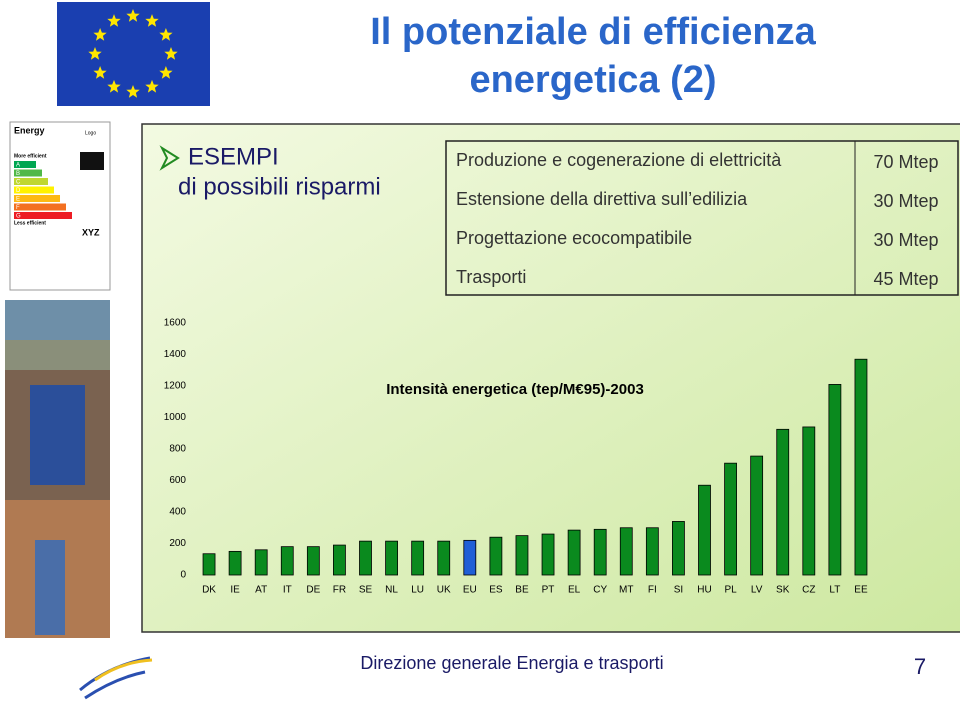 The width and height of the screenshot is (960, 707). I want to click on energy-label-code: XYZ, so click(91, 232).